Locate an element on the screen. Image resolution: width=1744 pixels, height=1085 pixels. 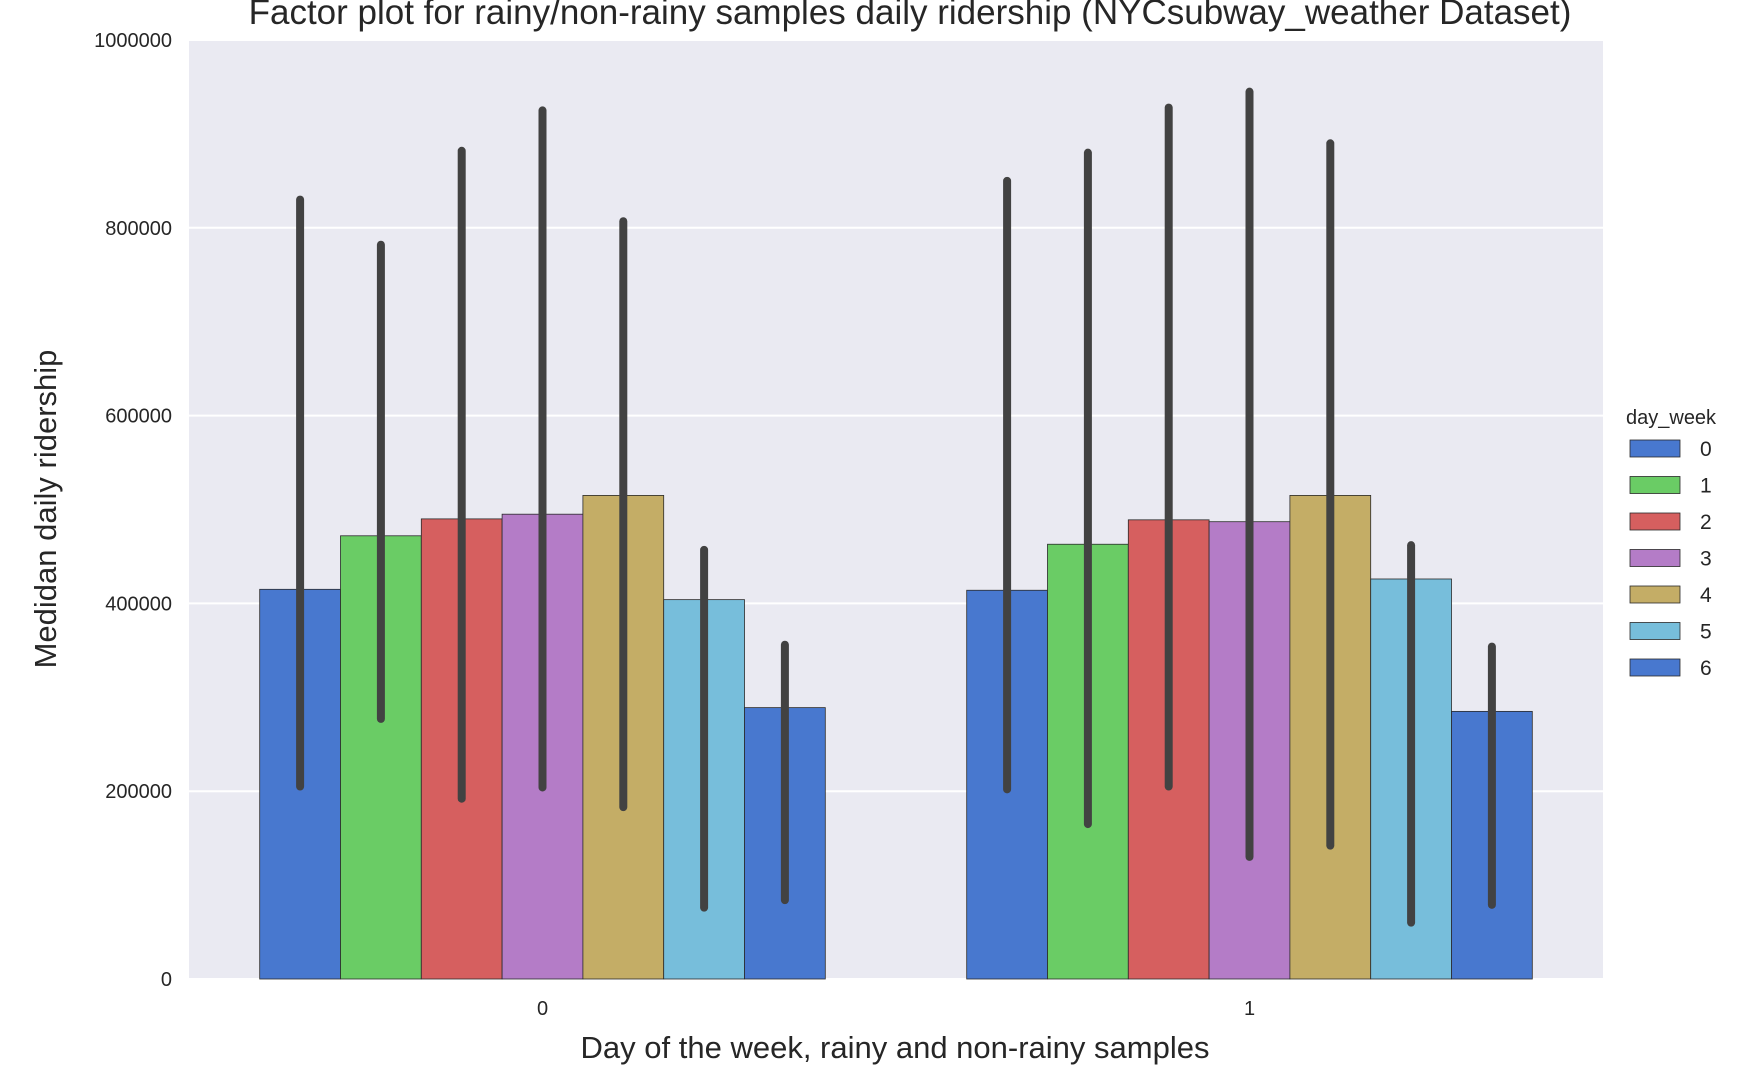
y-tick-label: 1000000 is located at coordinates (133, 41).